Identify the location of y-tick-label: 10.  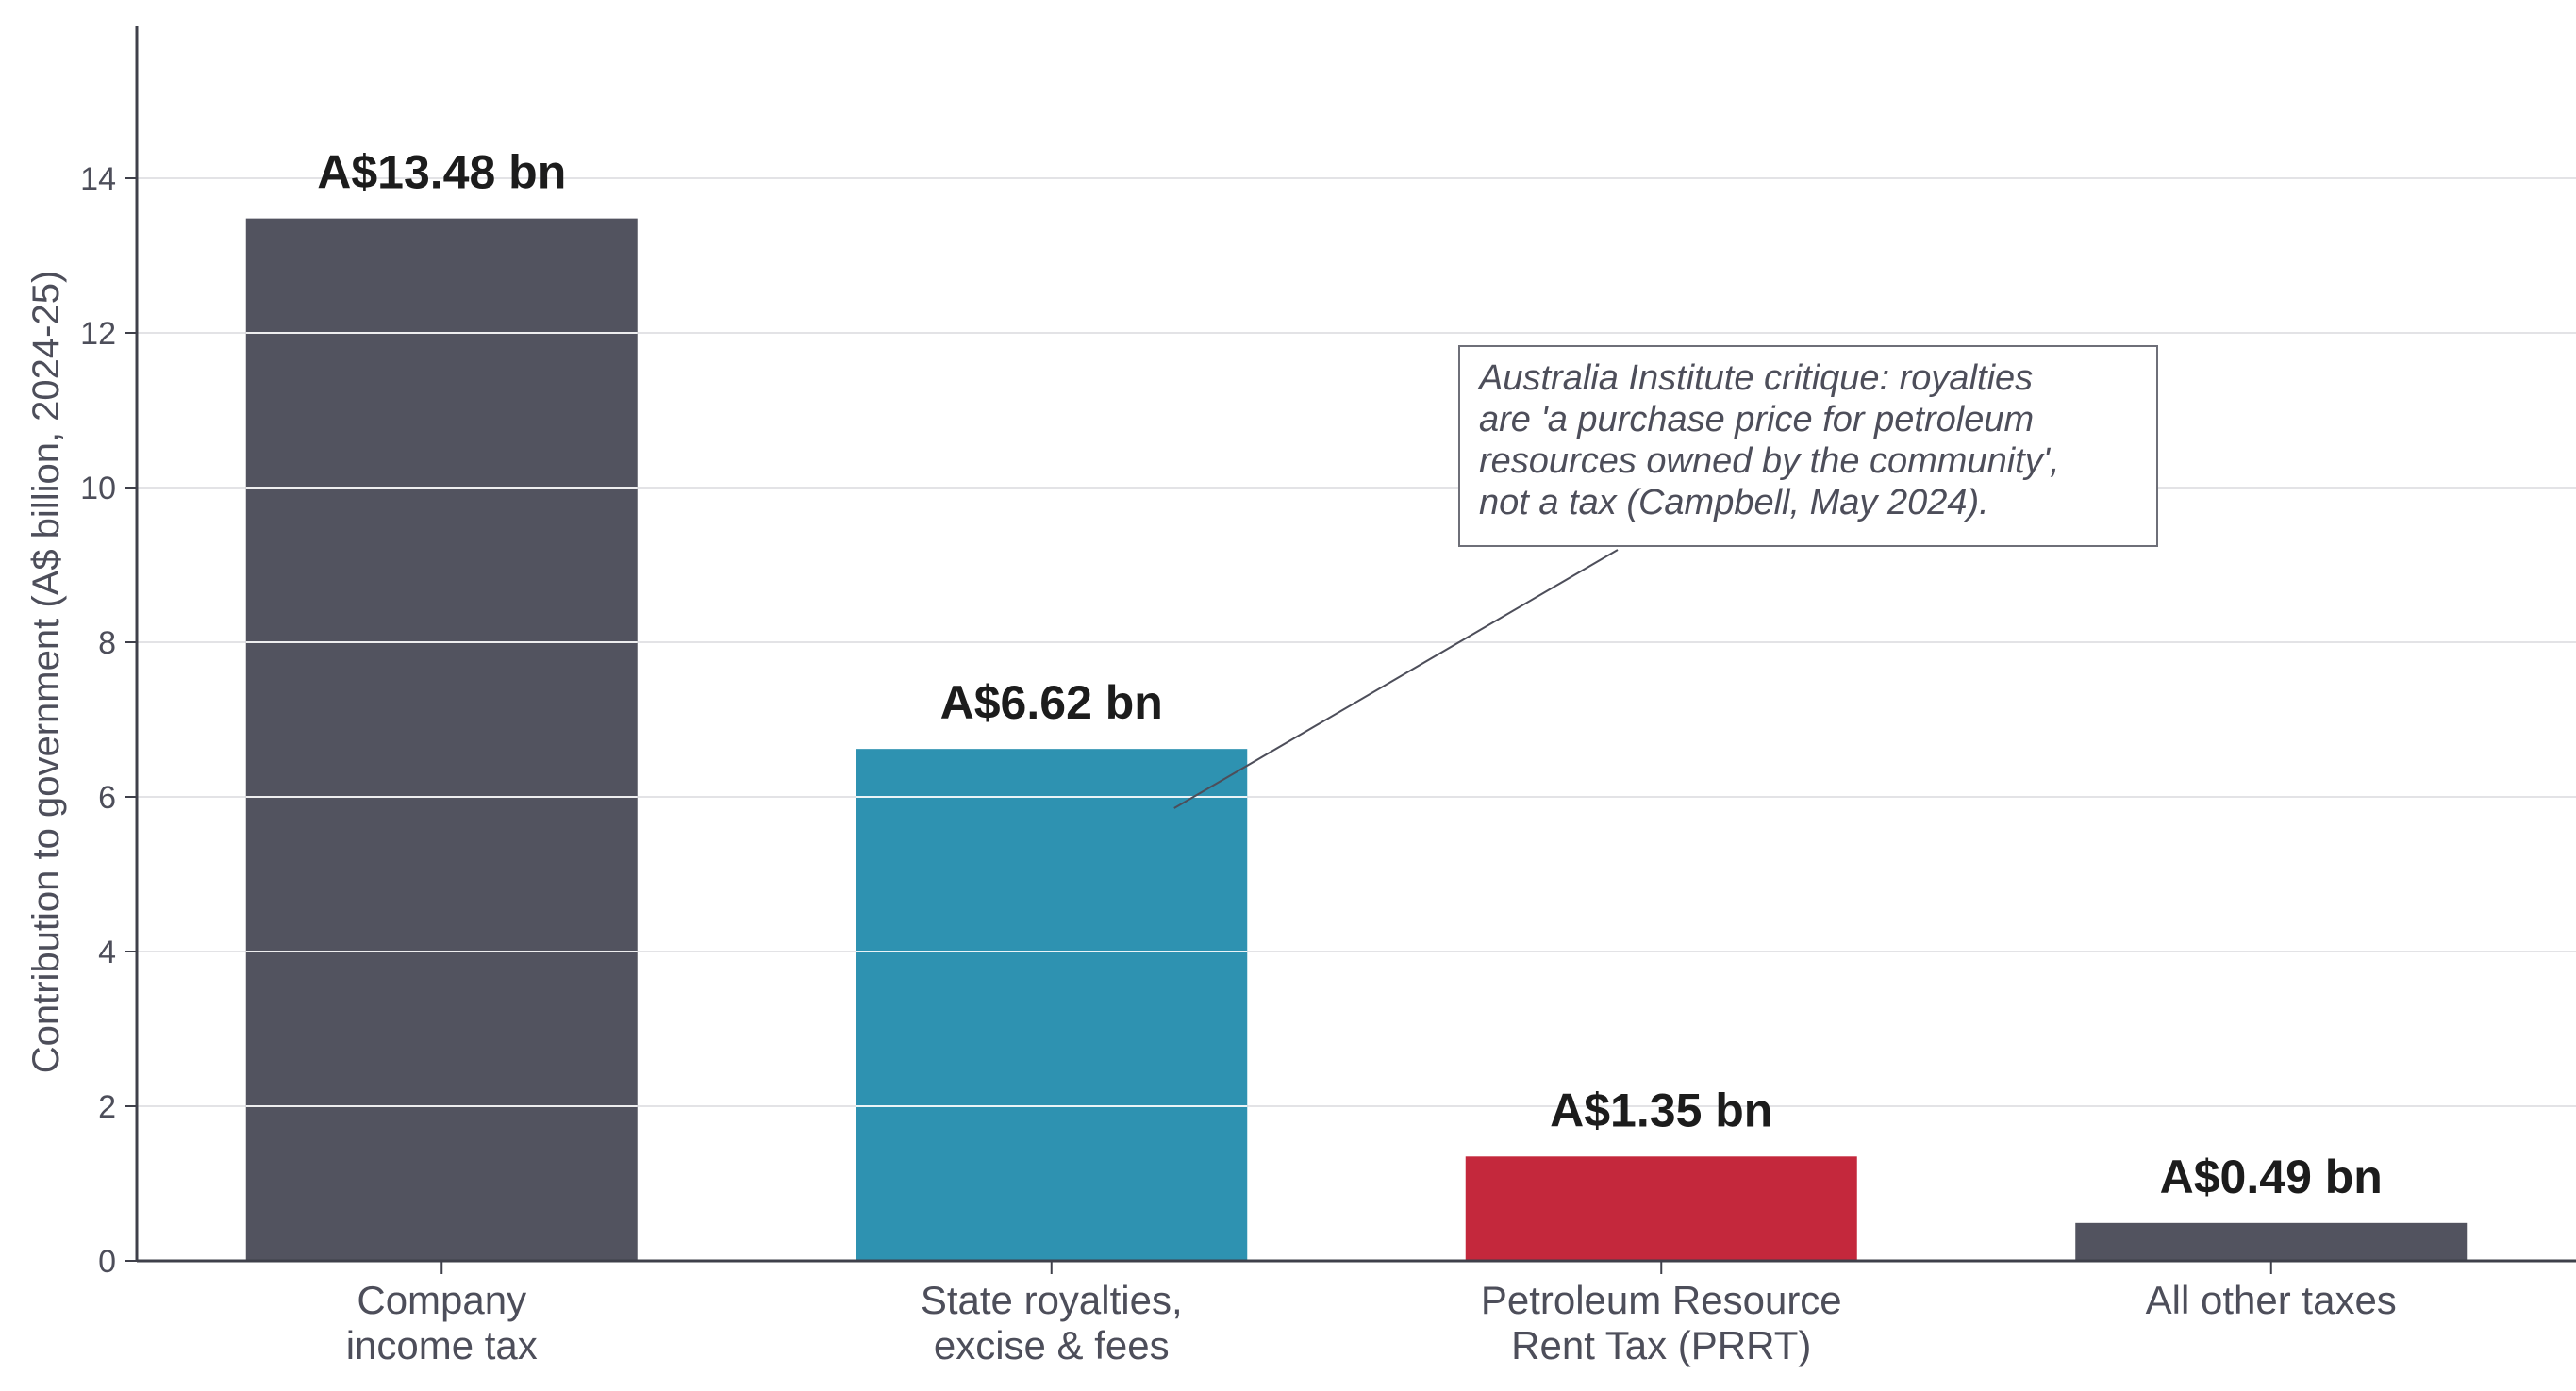
(98, 489).